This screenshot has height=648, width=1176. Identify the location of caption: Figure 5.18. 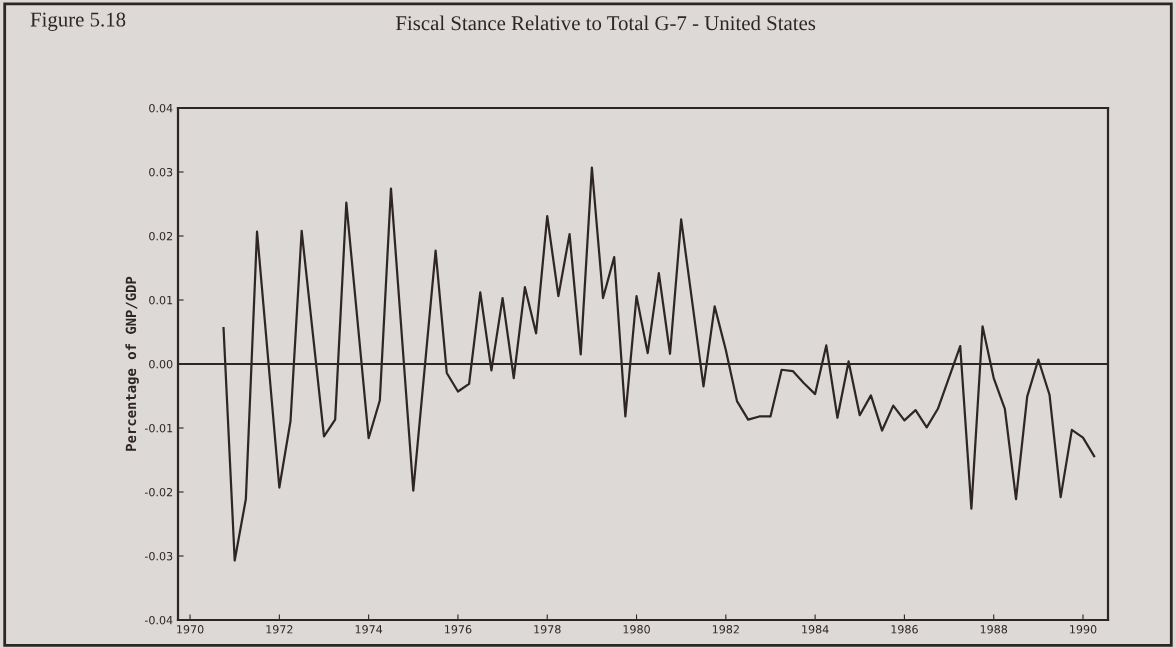
(78, 21).